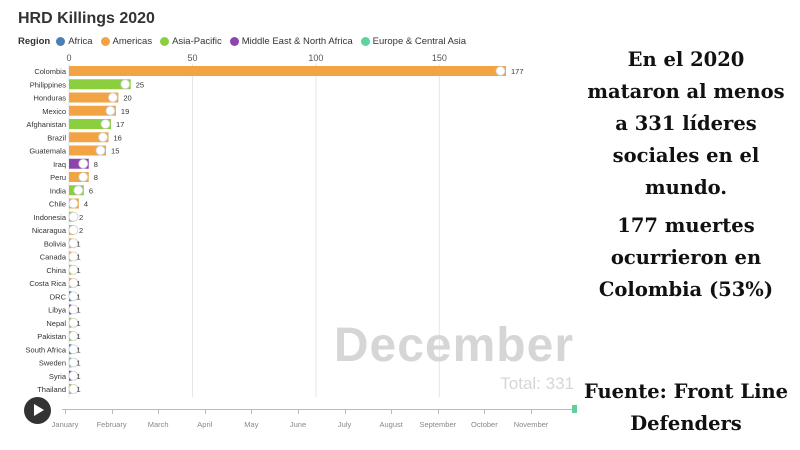  Describe the element at coordinates (205, 412) in the screenshot. I see `timeline-tick-april` at that location.